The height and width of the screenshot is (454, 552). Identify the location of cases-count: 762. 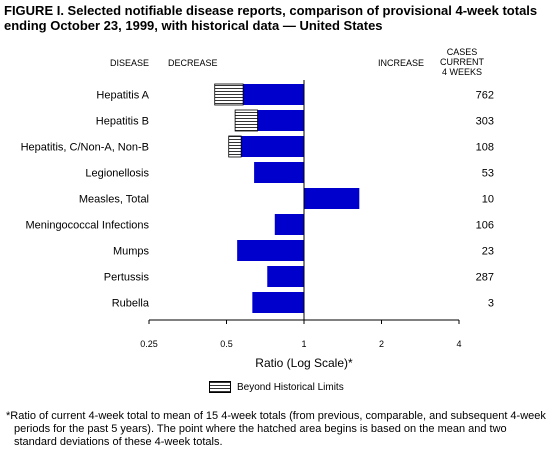
(485, 96).